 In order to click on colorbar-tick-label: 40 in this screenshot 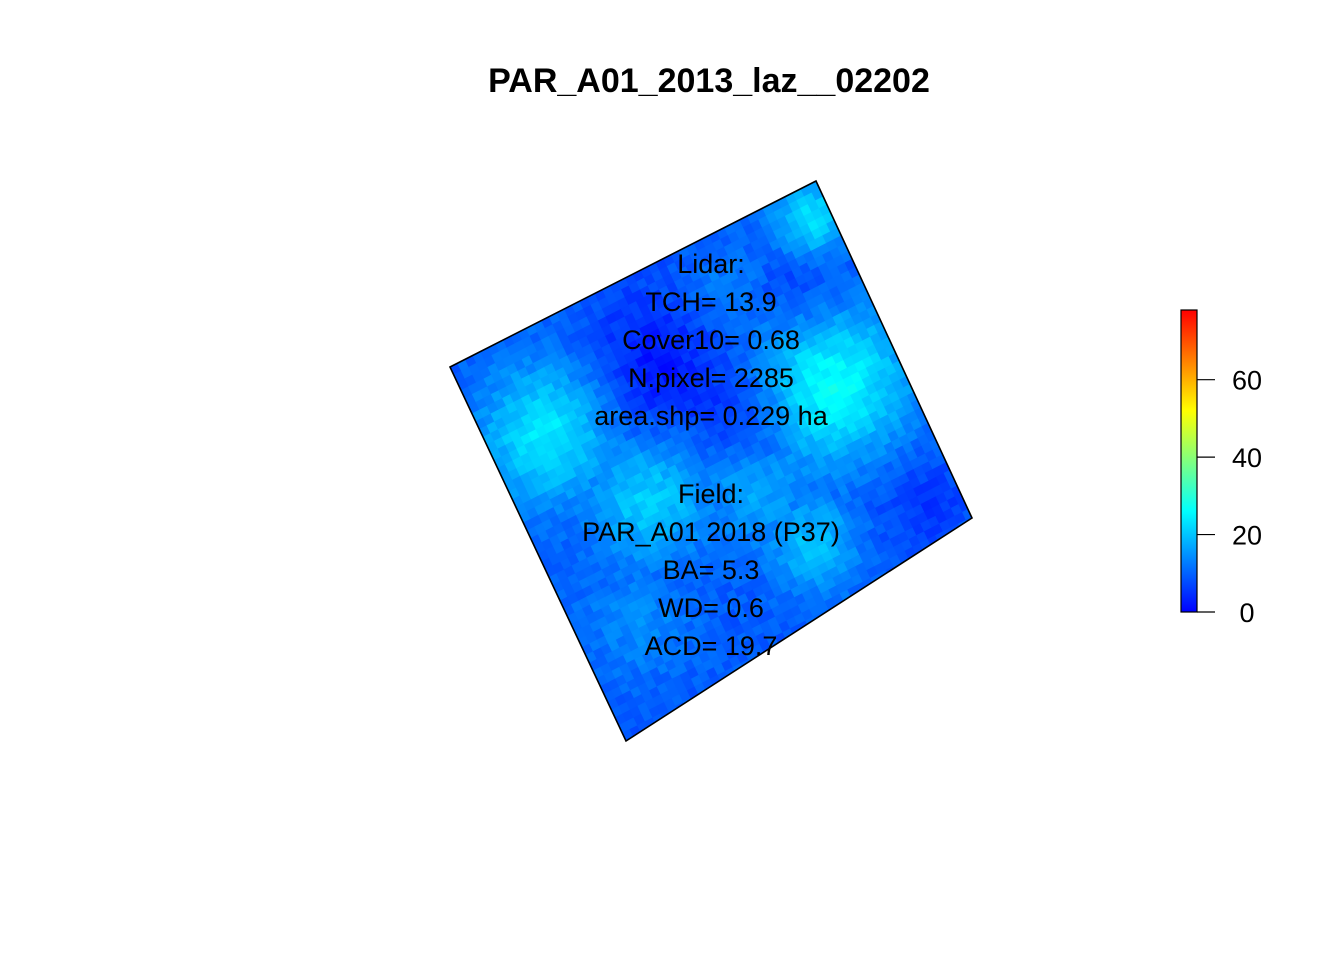, I will do `click(1247, 458)`.